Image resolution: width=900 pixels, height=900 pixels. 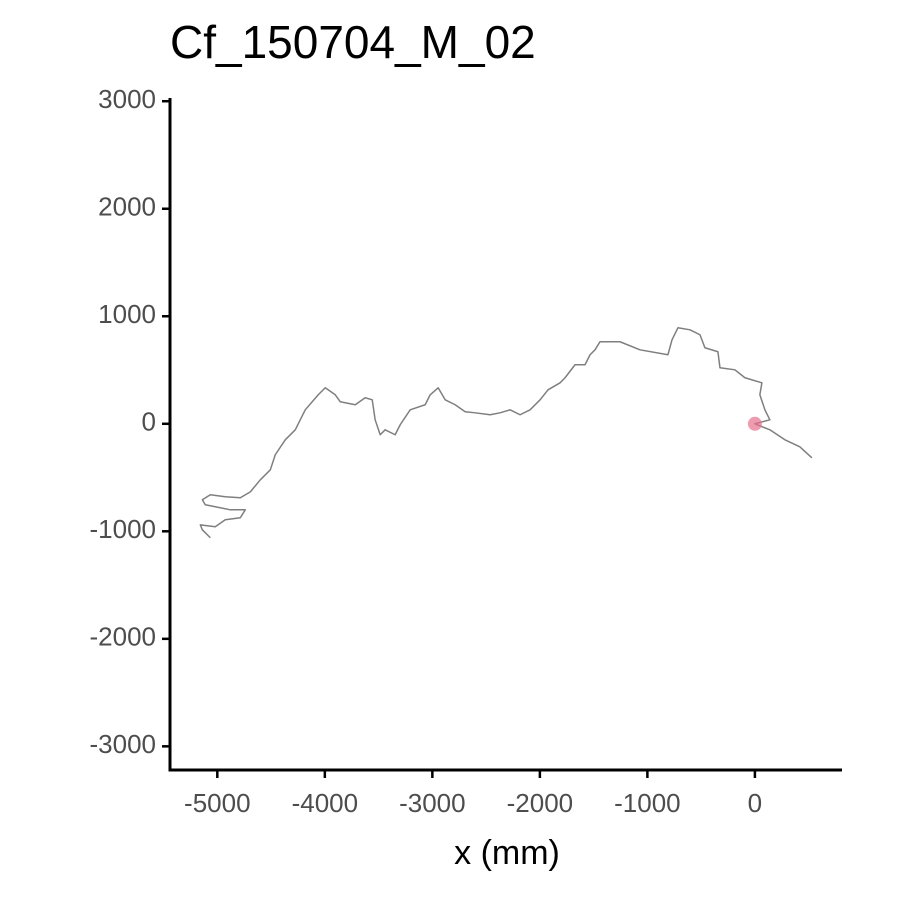 I want to click on x-tick-label: -2000, so click(x=540, y=803).